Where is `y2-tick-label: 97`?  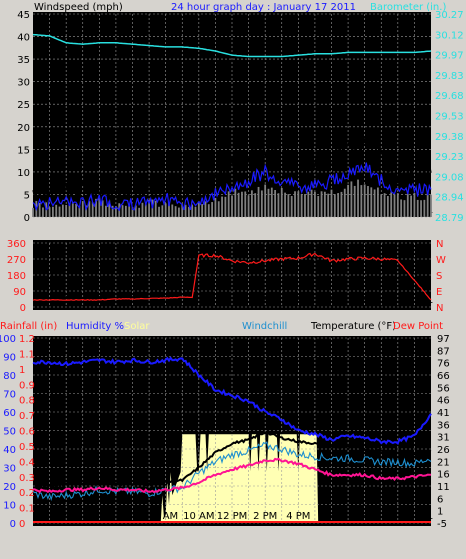 y2-tick-label: 97 is located at coordinates (443, 339).